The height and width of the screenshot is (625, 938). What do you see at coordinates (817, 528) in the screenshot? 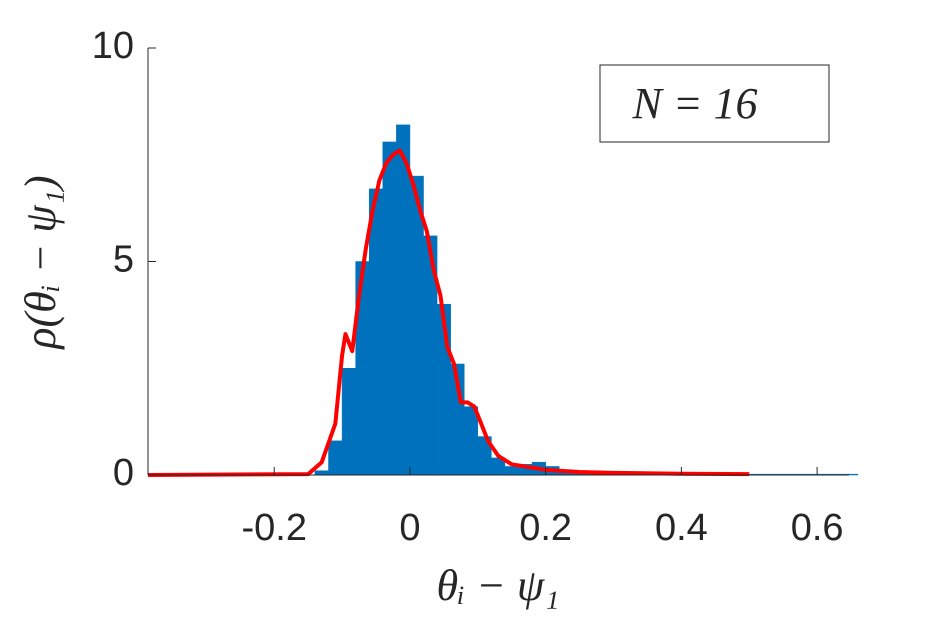
I see `x-tick-label: 0.6` at bounding box center [817, 528].